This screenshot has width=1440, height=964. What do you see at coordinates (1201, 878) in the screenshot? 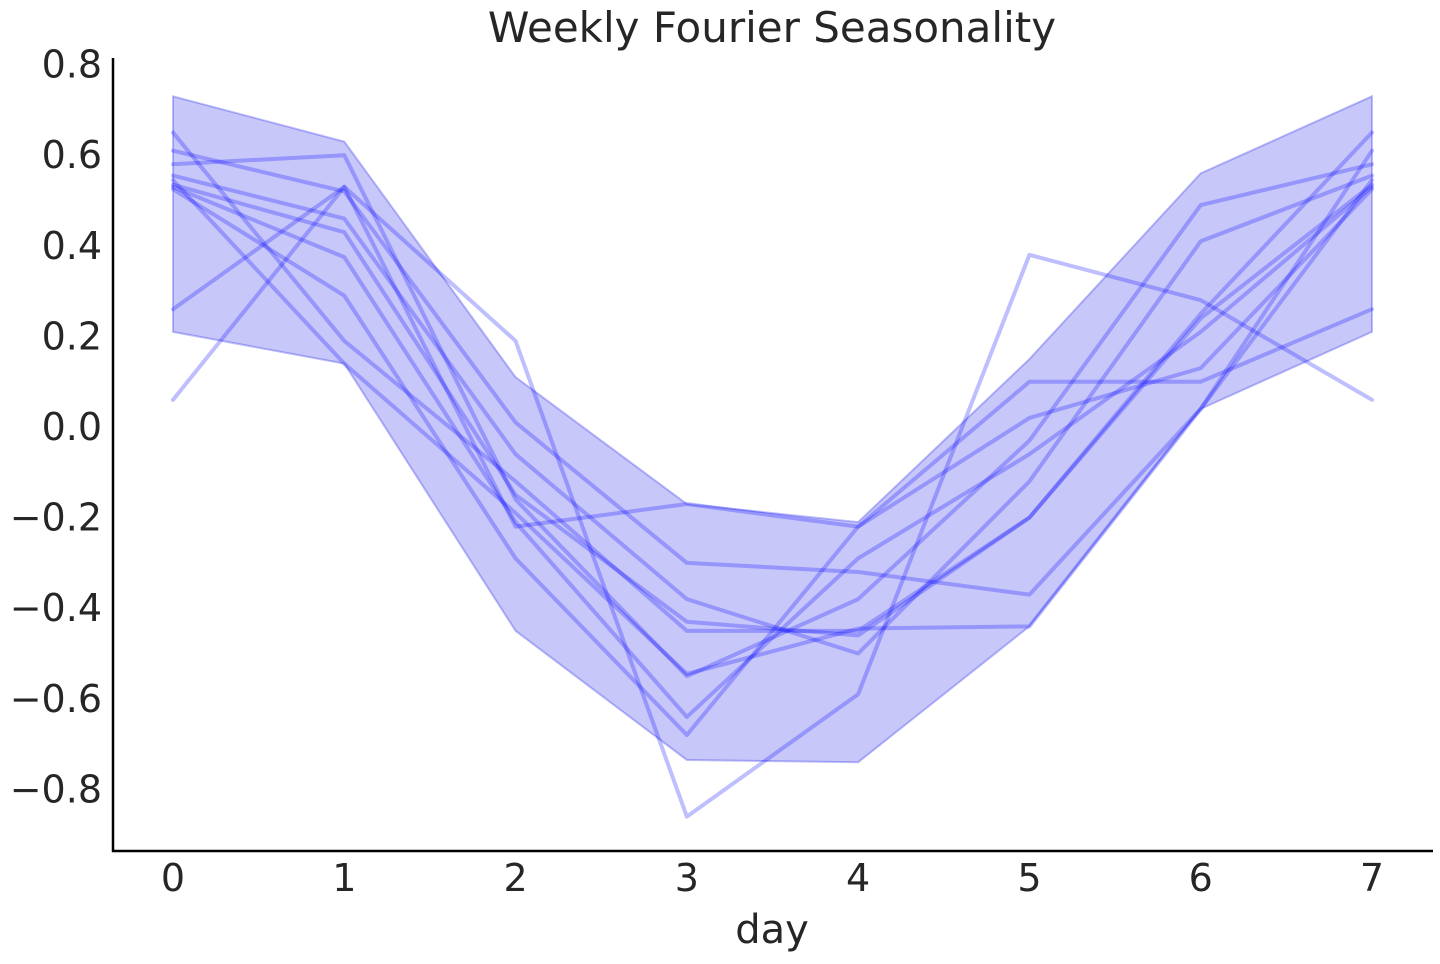
I see `x-tick-label: 6` at bounding box center [1201, 878].